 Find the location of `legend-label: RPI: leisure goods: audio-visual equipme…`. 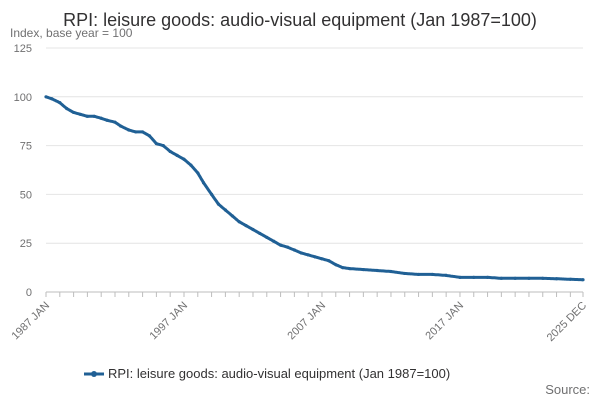

legend-label: RPI: leisure goods: audio-visual equipme… is located at coordinates (279, 373).